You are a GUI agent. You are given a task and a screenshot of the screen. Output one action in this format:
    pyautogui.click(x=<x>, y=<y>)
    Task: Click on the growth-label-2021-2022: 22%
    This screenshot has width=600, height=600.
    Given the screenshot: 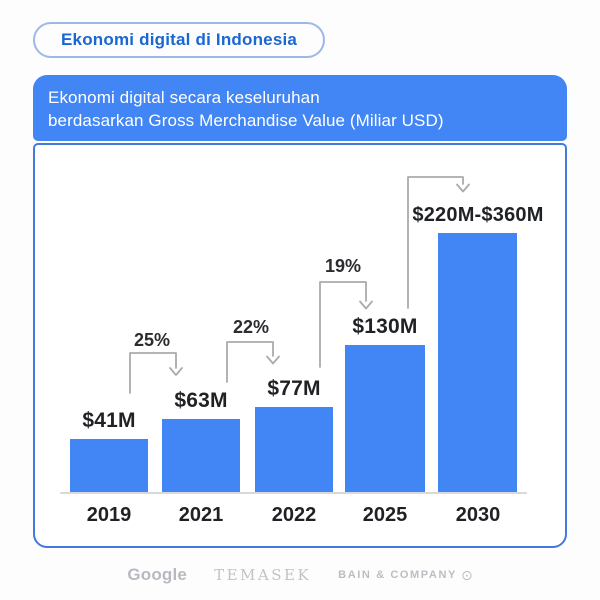 What is the action you would take?
    pyautogui.click(x=251, y=327)
    